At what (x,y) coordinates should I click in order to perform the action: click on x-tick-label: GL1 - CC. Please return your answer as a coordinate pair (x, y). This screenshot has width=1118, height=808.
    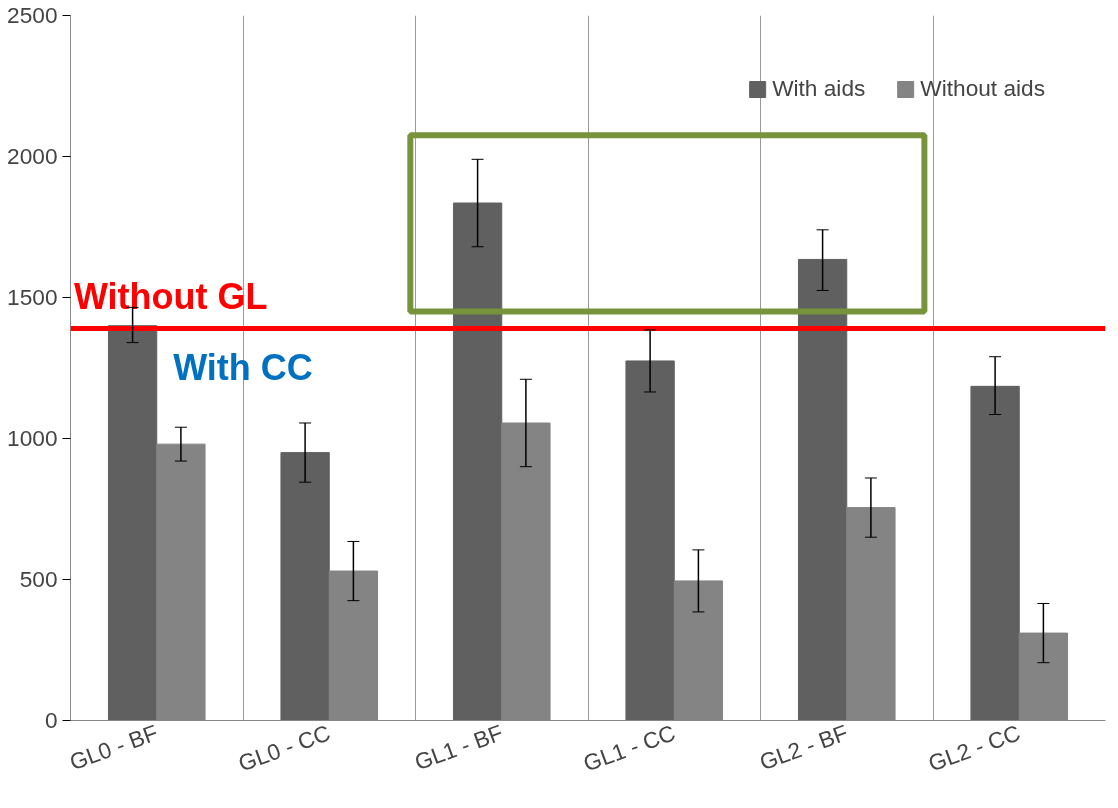
    Looking at the image, I should click on (629, 748).